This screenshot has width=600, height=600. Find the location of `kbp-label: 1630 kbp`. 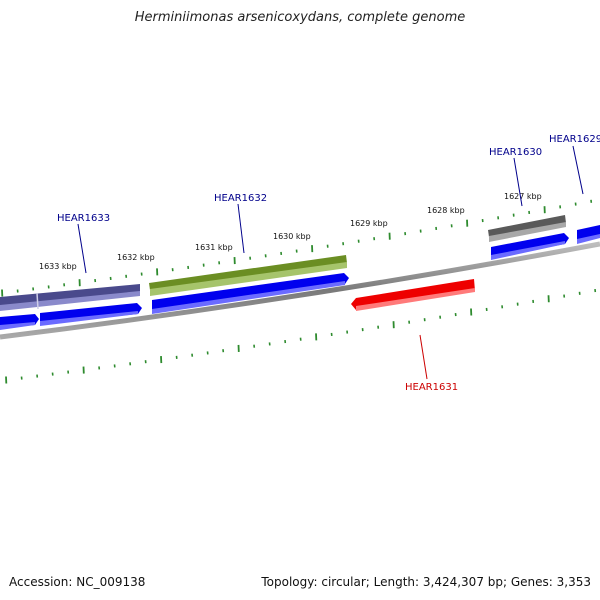

kbp-label: 1630 kbp is located at coordinates (292, 236).